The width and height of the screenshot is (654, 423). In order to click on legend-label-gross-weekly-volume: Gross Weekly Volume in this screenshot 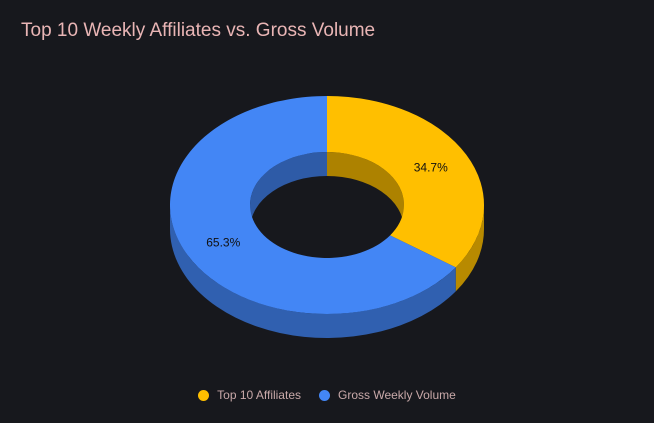, I will do `click(397, 395)`.